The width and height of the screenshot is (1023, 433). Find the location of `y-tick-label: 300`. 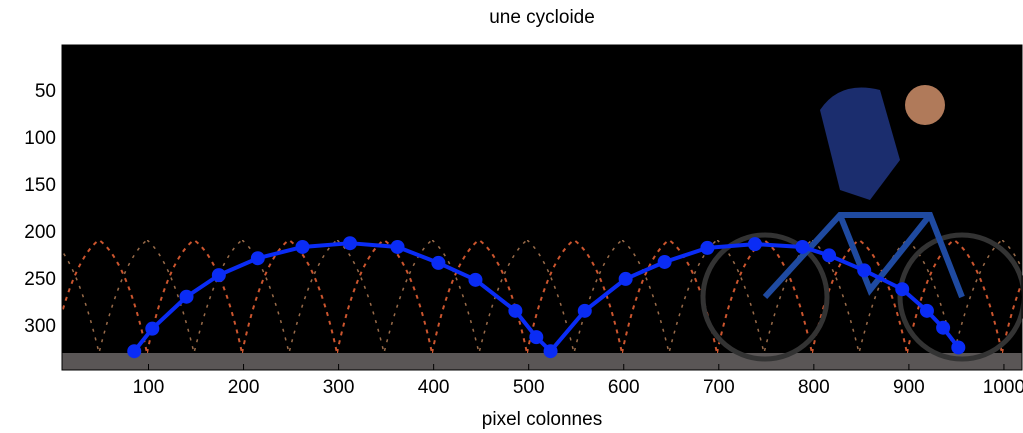

y-tick-label: 300 is located at coordinates (40, 326).